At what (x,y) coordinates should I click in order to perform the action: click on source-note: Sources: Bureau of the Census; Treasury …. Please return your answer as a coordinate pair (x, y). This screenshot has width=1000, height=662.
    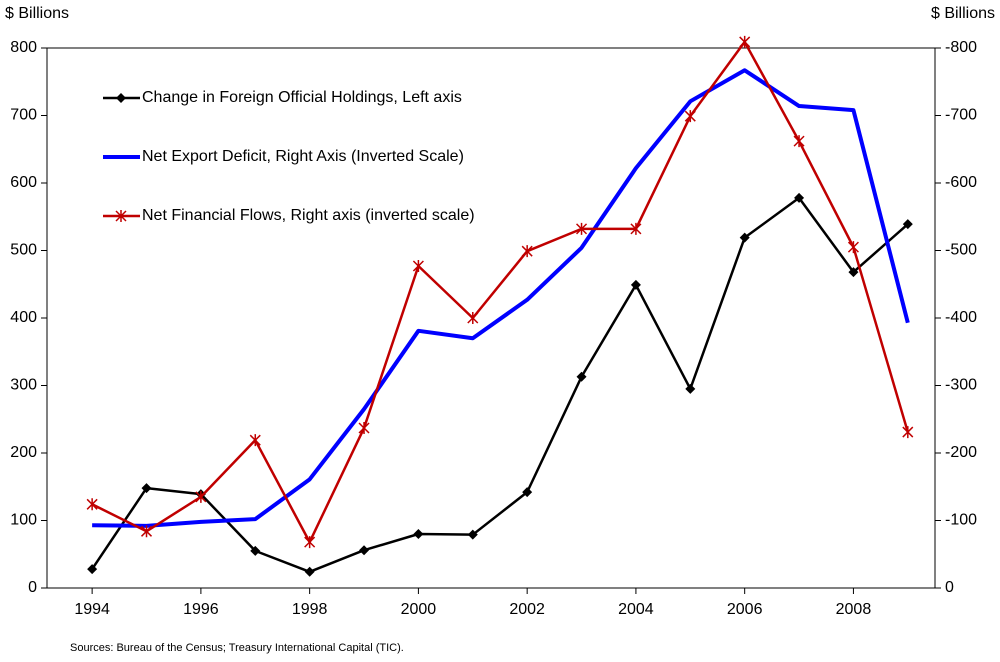
    Looking at the image, I should click on (237, 648).